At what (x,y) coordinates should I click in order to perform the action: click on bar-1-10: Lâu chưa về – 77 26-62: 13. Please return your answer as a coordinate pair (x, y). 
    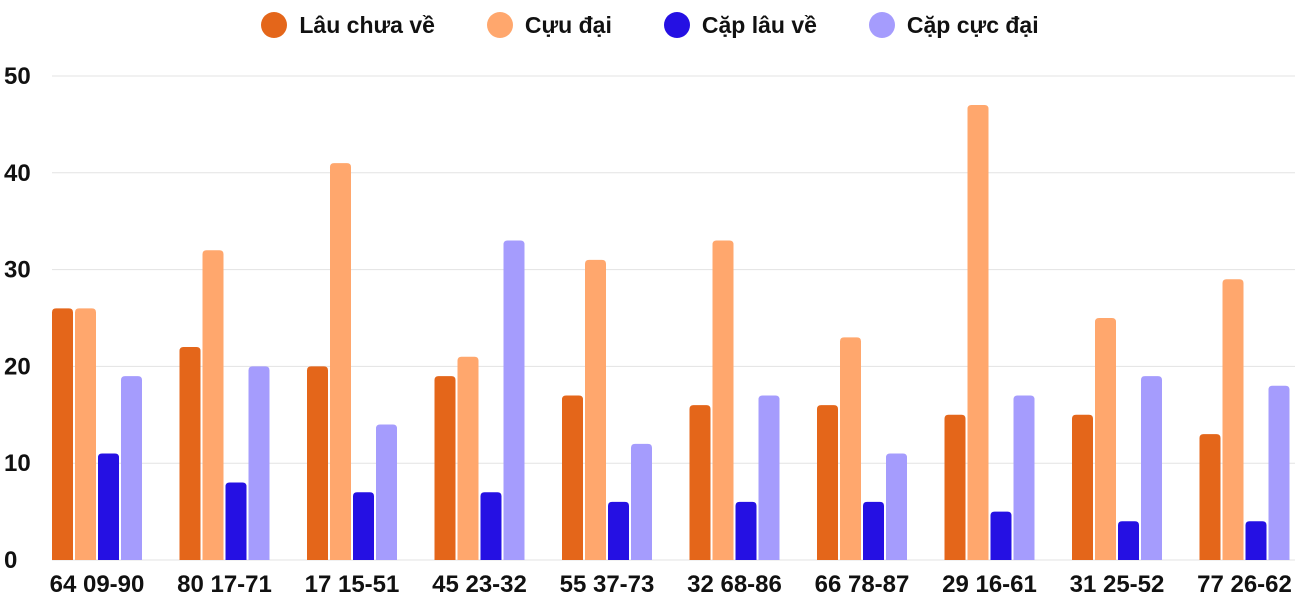
    Looking at the image, I should click on (1210, 497).